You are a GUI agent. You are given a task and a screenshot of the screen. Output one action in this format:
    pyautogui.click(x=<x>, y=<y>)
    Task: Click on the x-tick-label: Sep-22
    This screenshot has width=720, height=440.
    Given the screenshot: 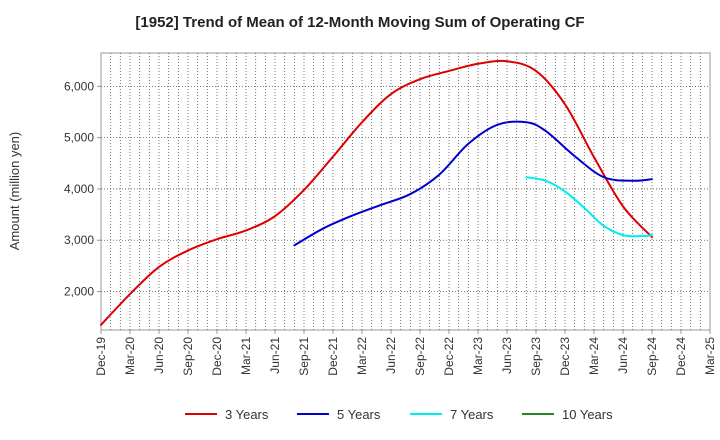 What is the action you would take?
    pyautogui.click(x=420, y=356)
    